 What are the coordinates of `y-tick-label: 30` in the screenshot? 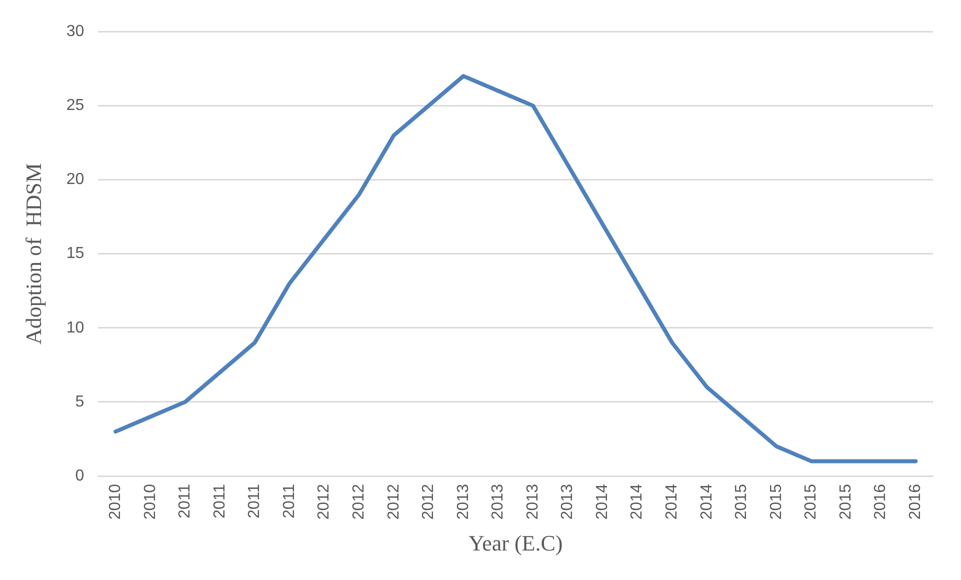 It's located at (75, 31).